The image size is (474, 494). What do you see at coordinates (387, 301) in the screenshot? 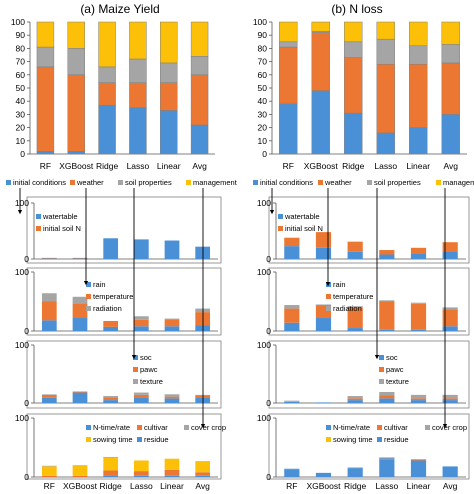
I see `bar-lasso-radiation` at bounding box center [387, 301].